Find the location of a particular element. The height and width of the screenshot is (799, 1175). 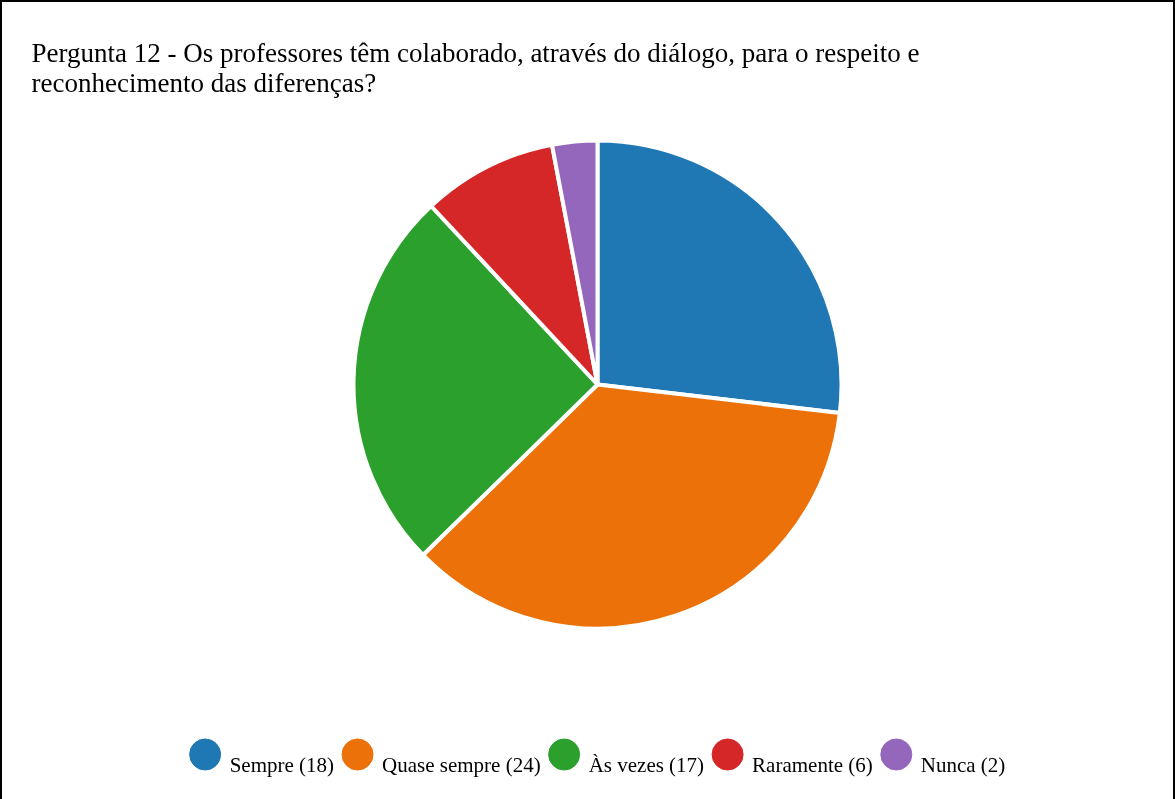

legend-label: Às vezes (17) is located at coordinates (646, 764).